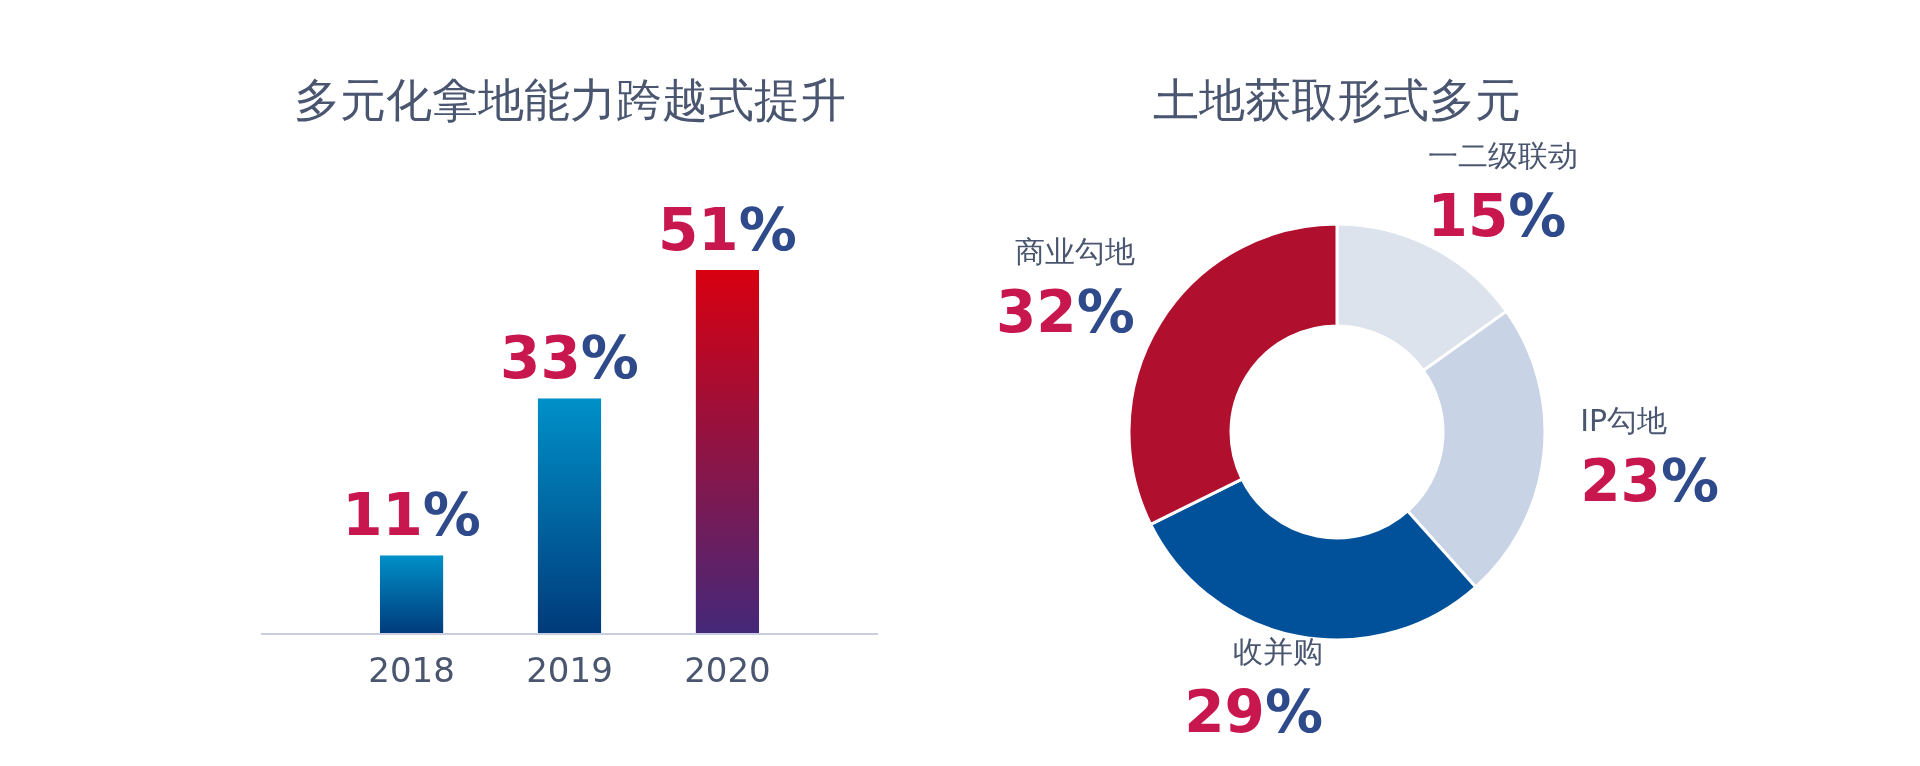 Image resolution: width=1920 pixels, height=766 pixels. Describe the element at coordinates (1502, 156) in the screenshot. I see `slice-label: 一二级联动` at that location.